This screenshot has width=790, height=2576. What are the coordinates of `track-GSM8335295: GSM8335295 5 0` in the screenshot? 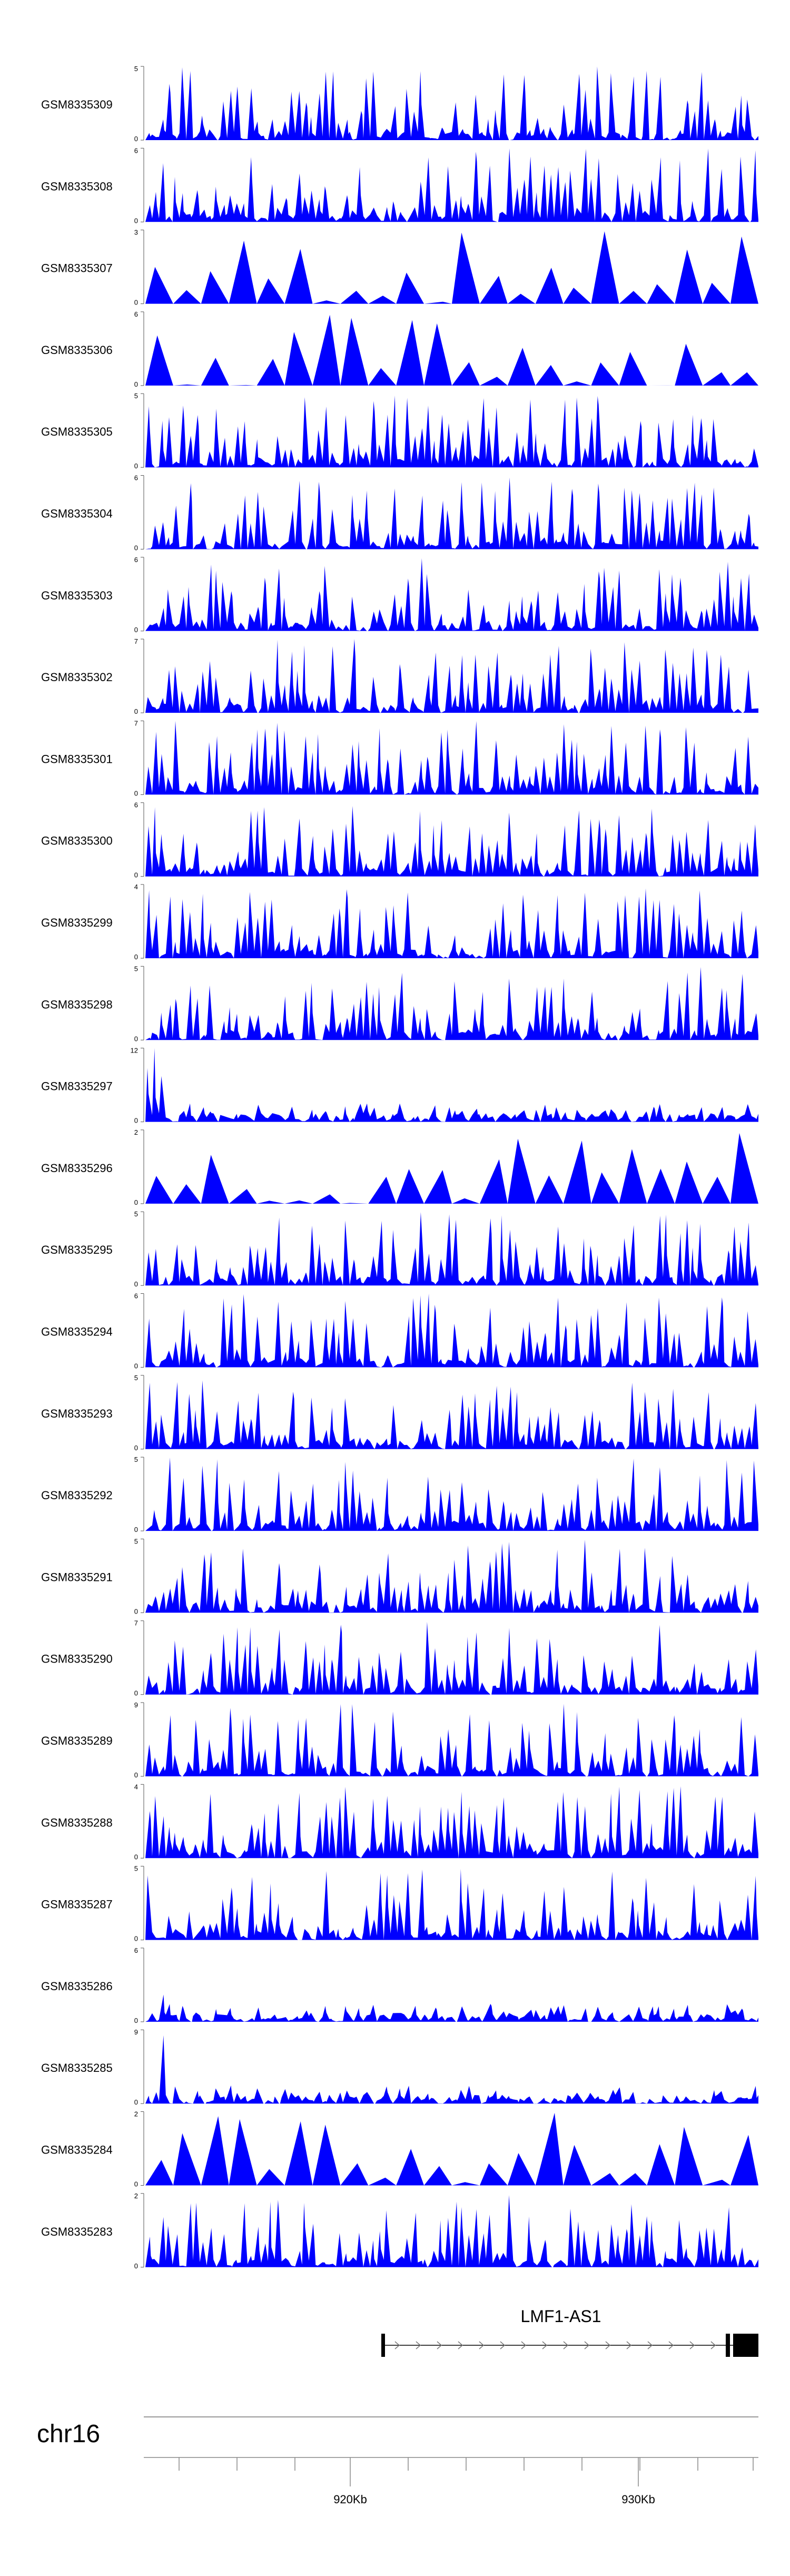 It's located at (399, 1249).